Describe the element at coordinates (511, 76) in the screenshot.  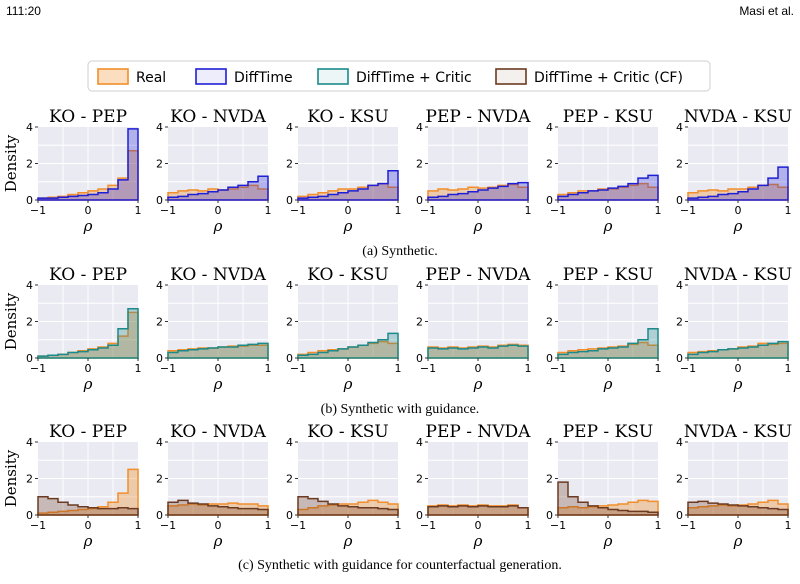
I see `legend-swatch` at that location.